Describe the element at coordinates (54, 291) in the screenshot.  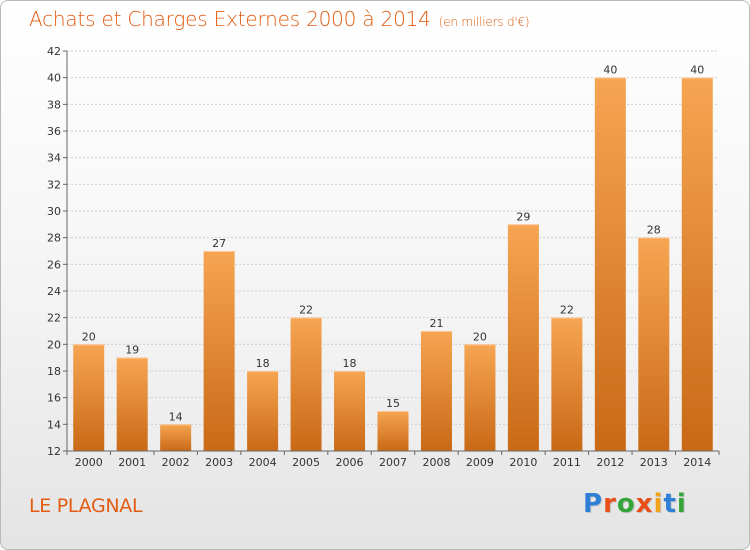
I see `y-tick-label: 24` at that location.